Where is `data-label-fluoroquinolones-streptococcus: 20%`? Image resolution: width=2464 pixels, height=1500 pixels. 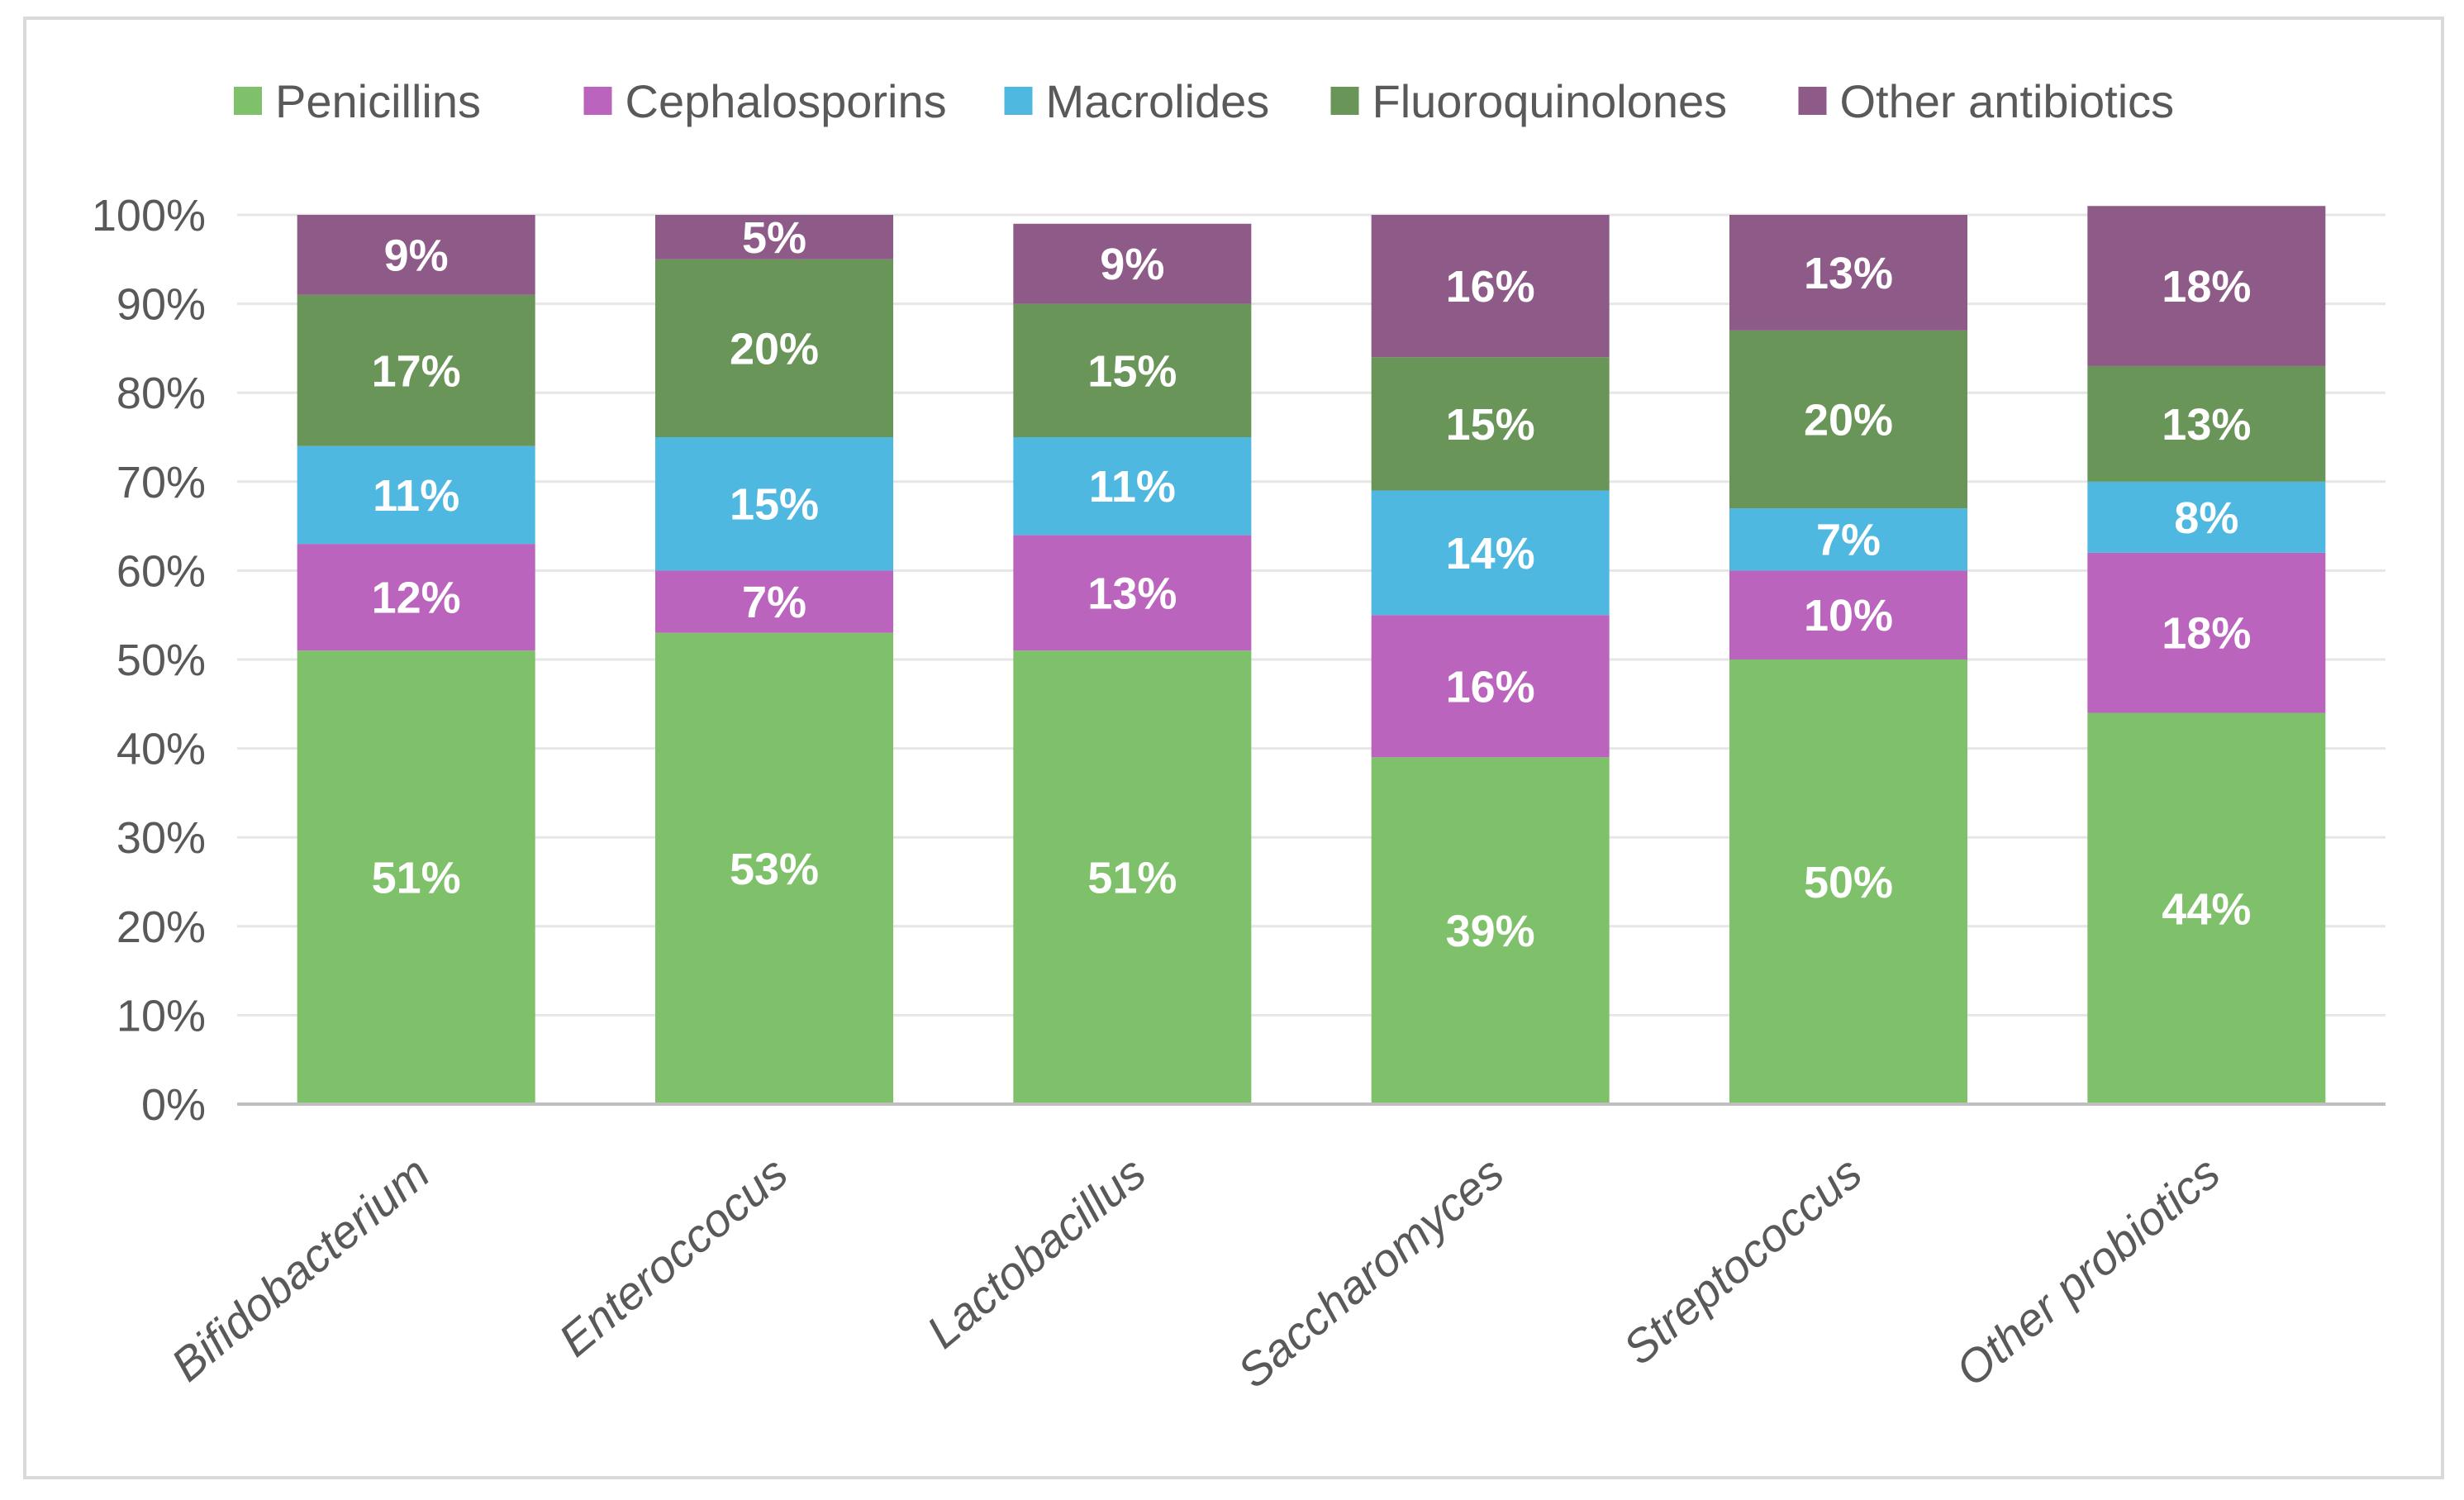 data-label-fluoroquinolones-streptococcus: 20% is located at coordinates (1848, 420).